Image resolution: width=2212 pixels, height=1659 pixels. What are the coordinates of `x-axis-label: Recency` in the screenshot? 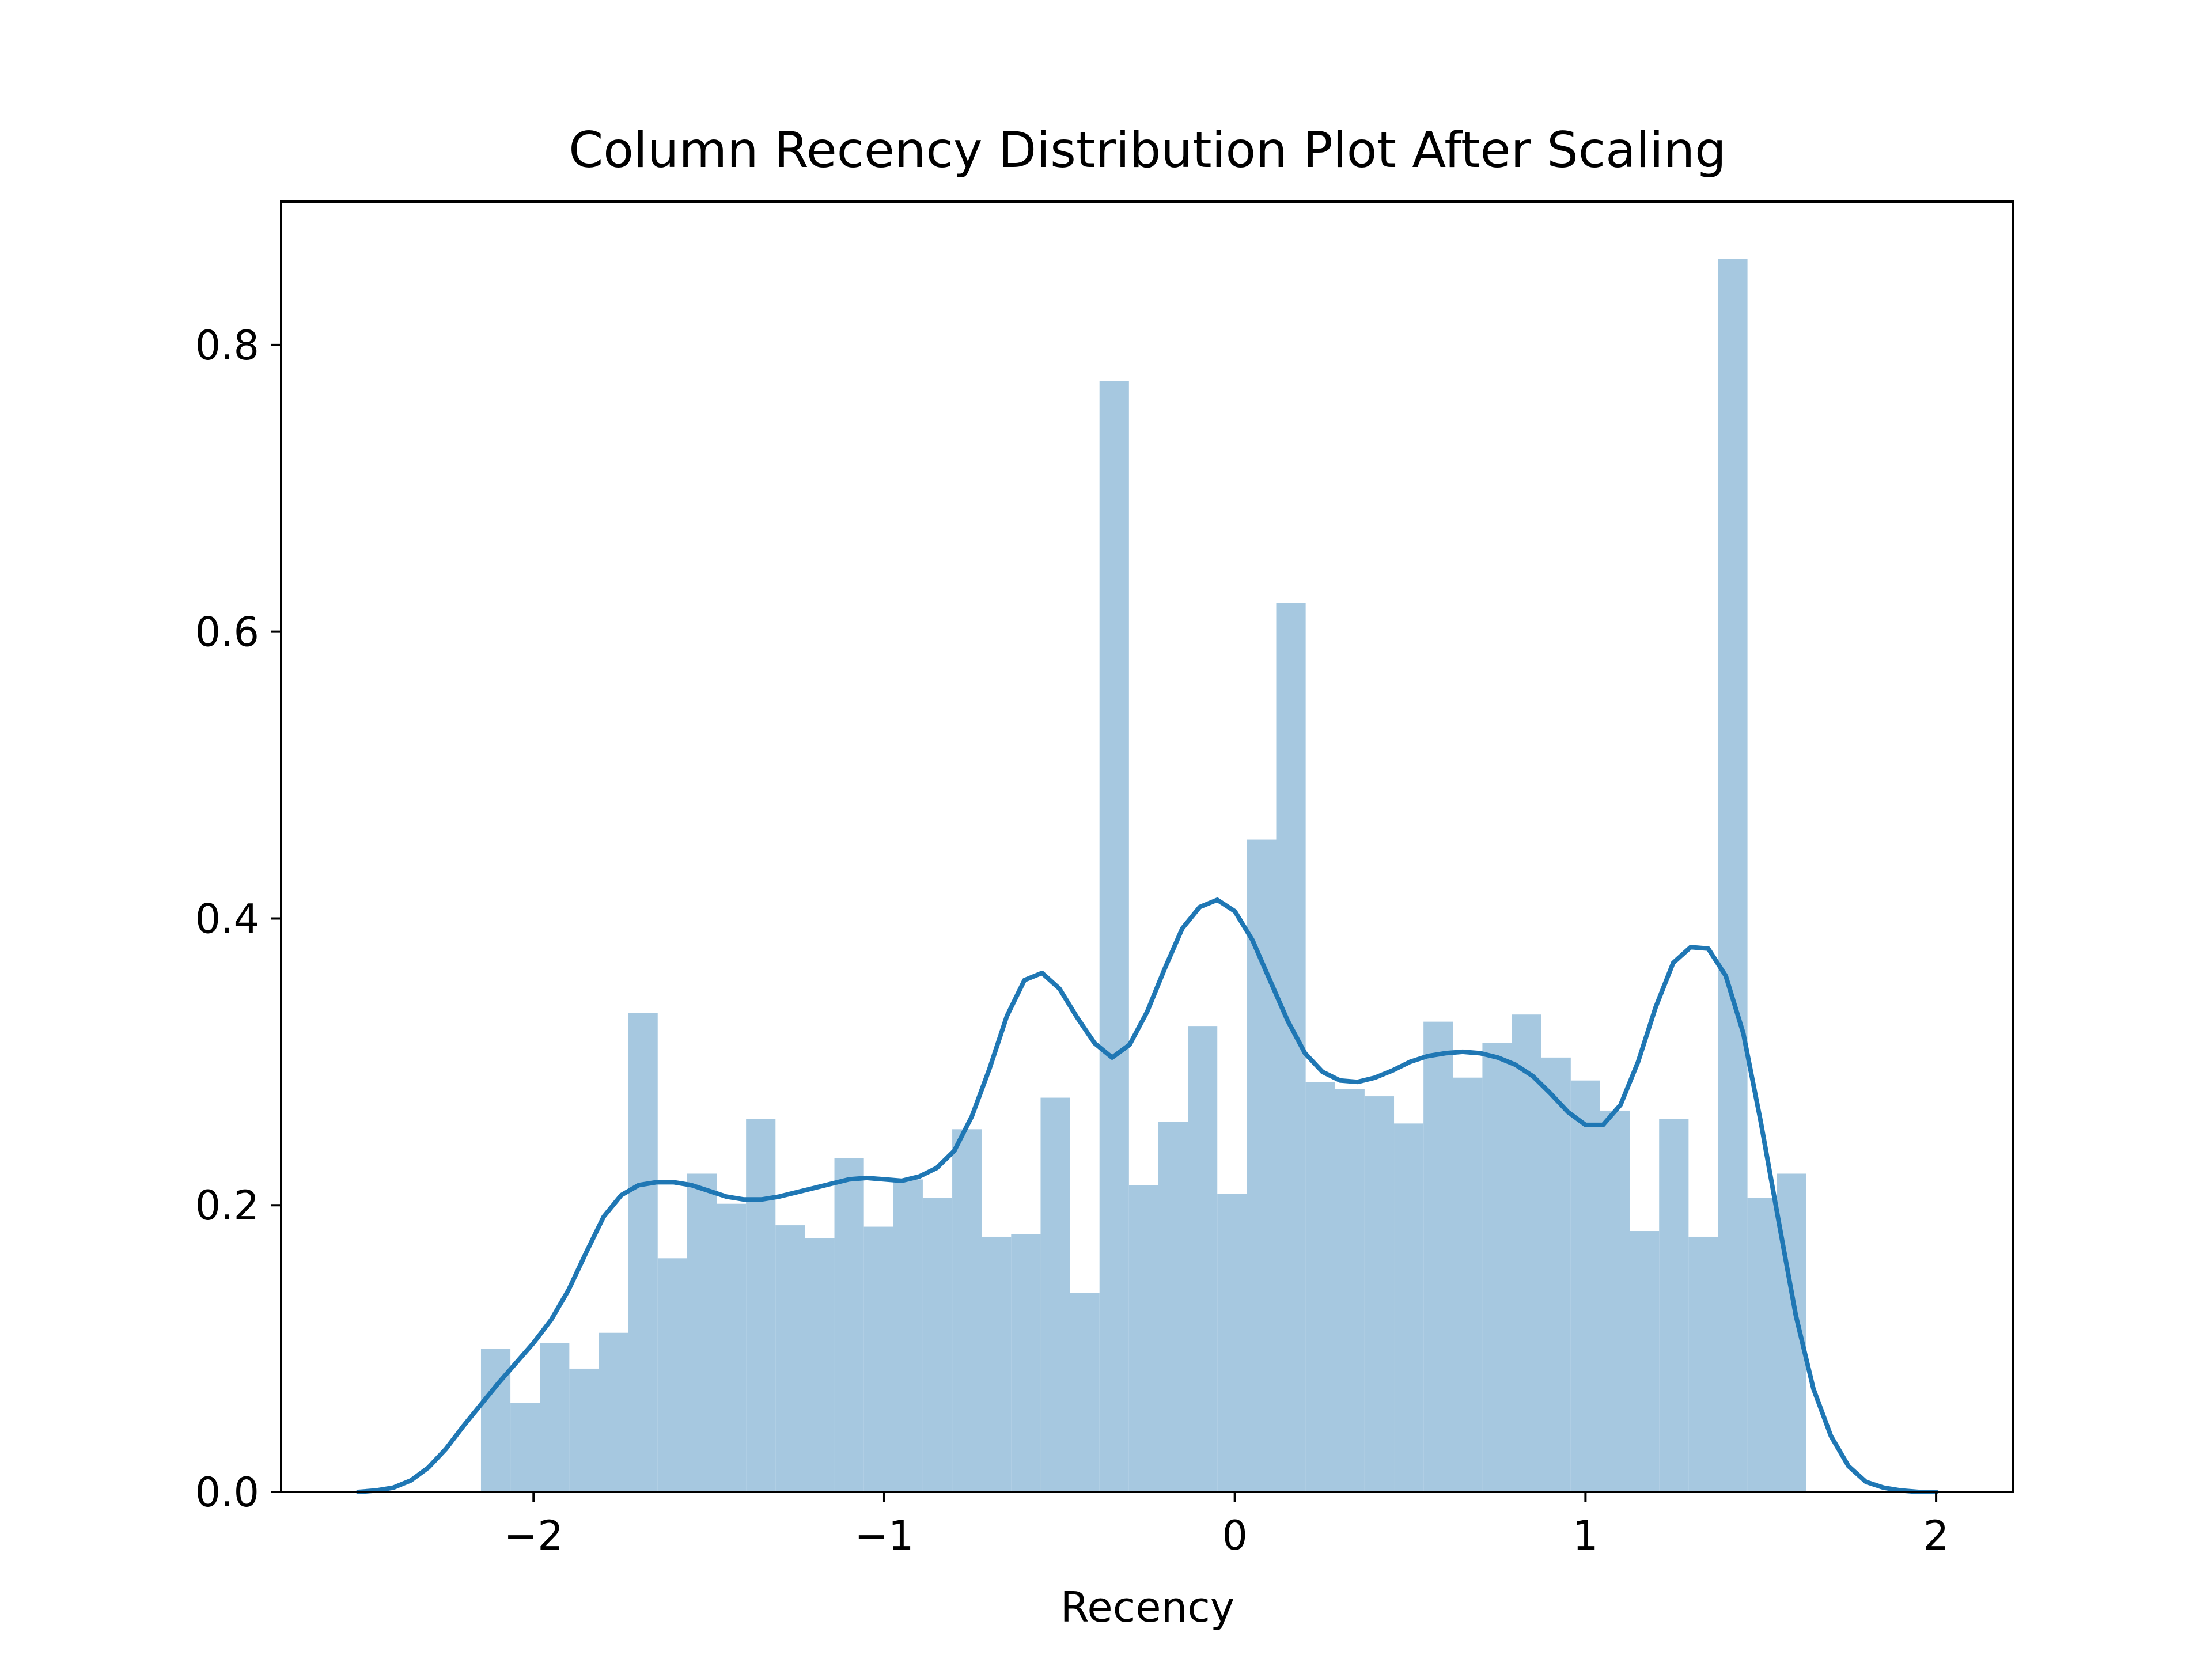 It's located at (1147, 1607).